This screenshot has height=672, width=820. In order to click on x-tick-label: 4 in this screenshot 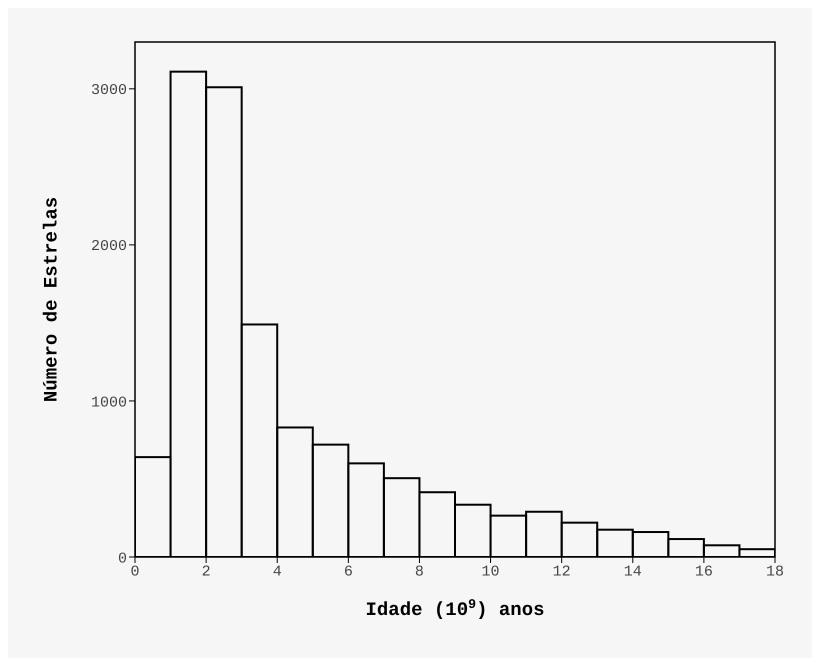, I will do `click(277, 572)`.